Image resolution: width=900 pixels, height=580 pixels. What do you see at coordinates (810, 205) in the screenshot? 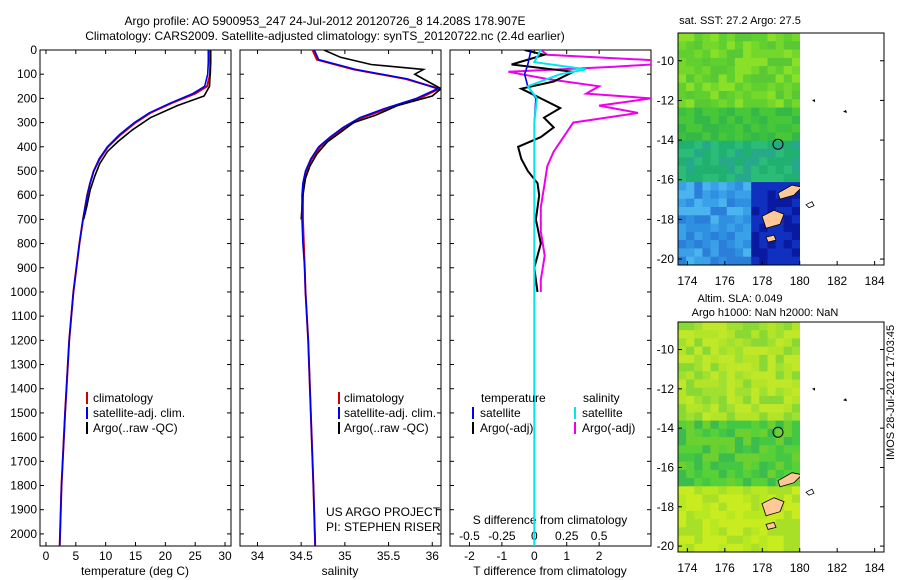
I see `sst-map-lau-islands` at bounding box center [810, 205].